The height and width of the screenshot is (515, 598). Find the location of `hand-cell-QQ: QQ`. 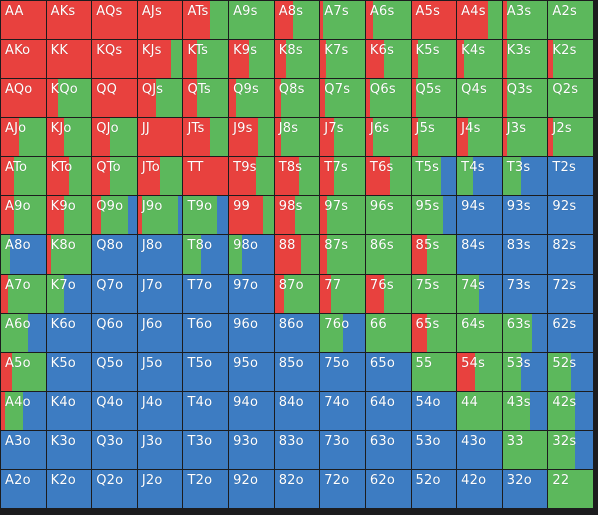

hand-cell-QQ: QQ is located at coordinates (114, 98).